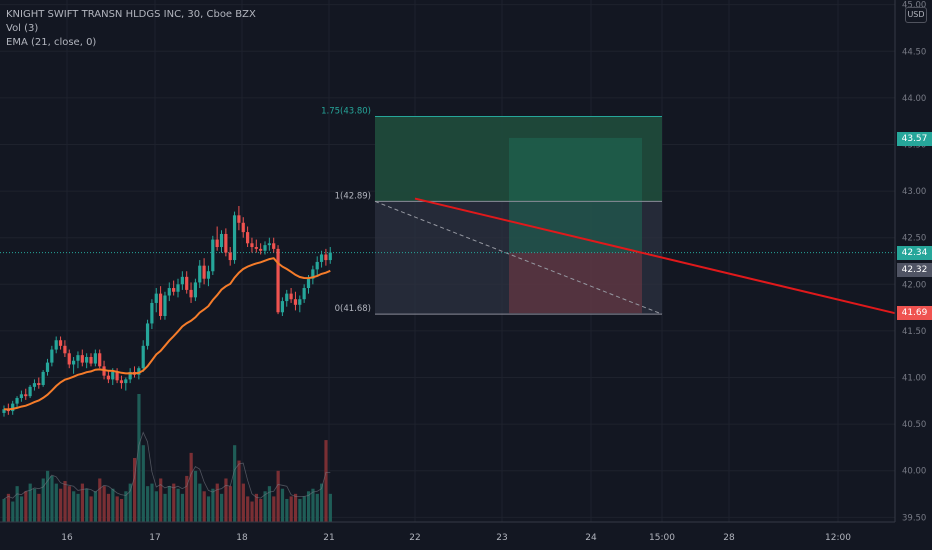  I want to click on fib-diagonal, so click(518, 257).